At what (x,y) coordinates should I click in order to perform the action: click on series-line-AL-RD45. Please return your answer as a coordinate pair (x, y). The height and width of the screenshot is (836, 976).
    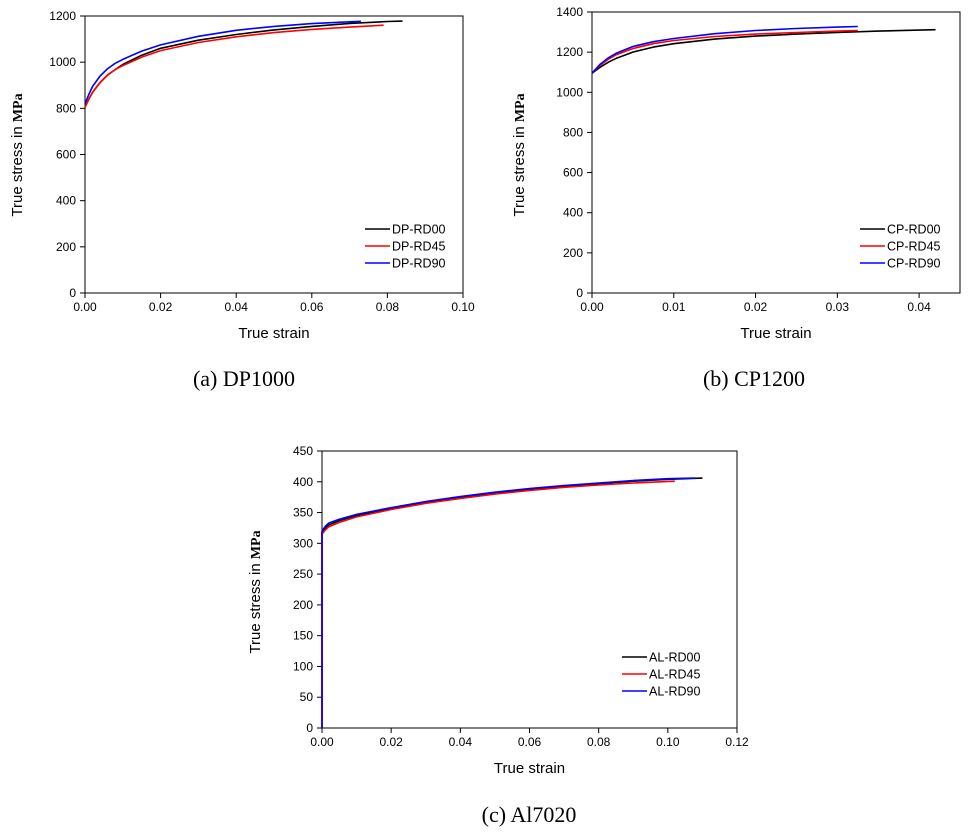
    Looking at the image, I should click on (498, 604).